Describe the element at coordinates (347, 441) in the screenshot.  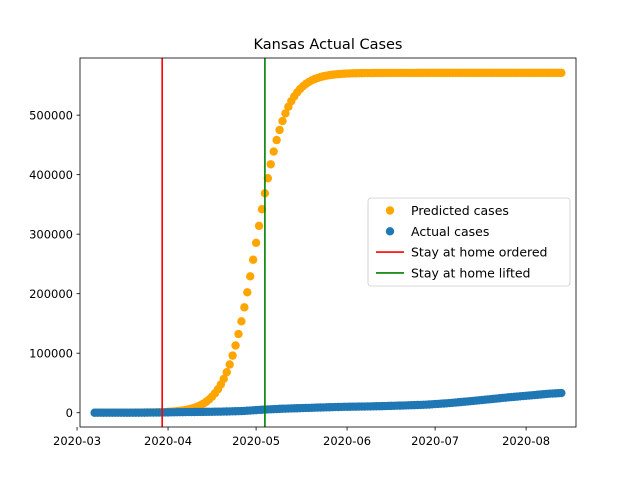
I see `x-tick-label: 2020-06` at that location.